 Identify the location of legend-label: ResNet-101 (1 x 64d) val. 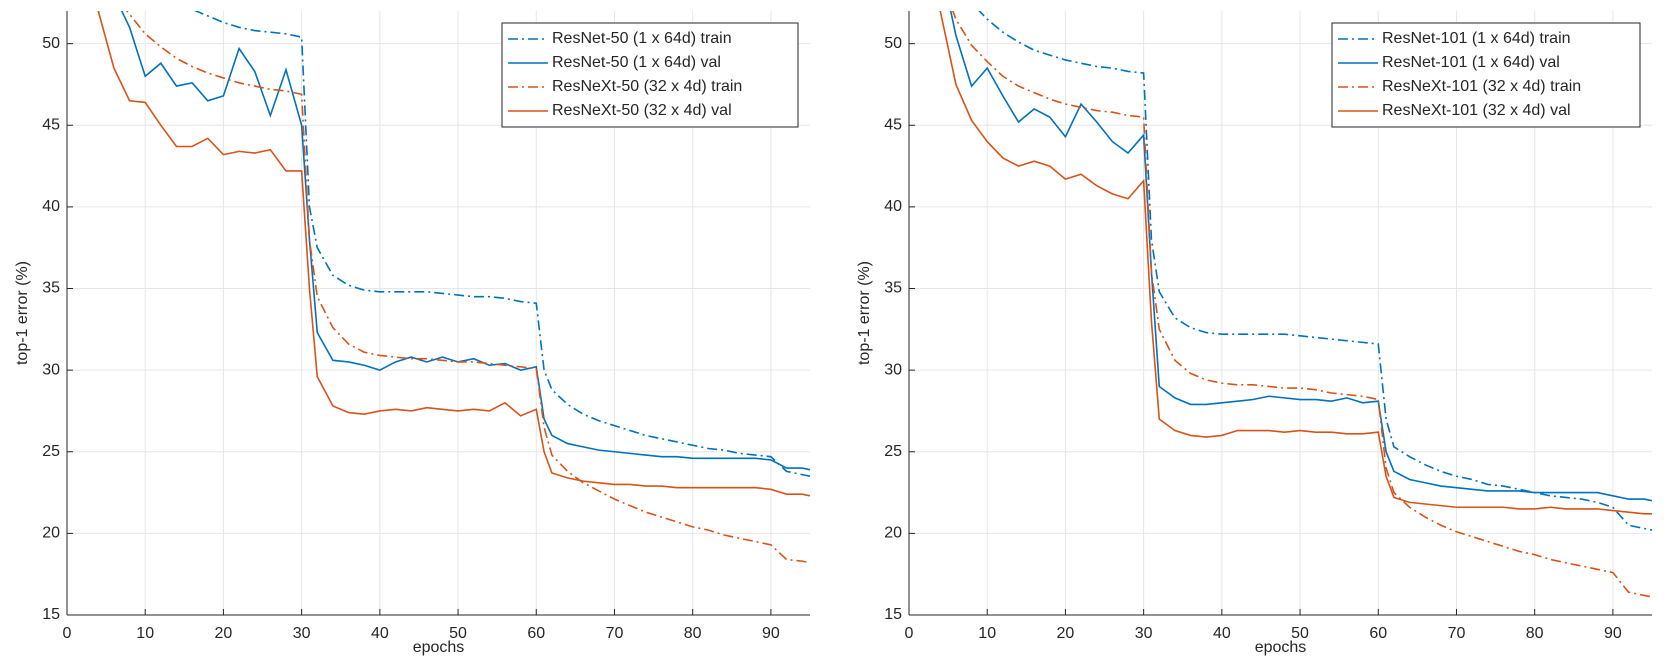
(1471, 62).